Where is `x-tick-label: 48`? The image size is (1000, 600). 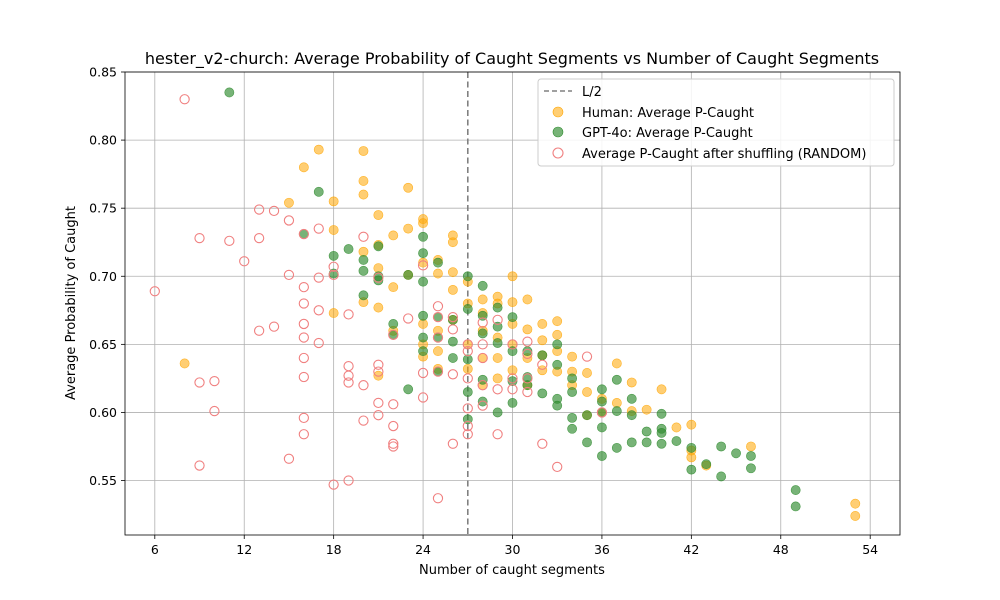 x-tick-label: 48 is located at coordinates (781, 549).